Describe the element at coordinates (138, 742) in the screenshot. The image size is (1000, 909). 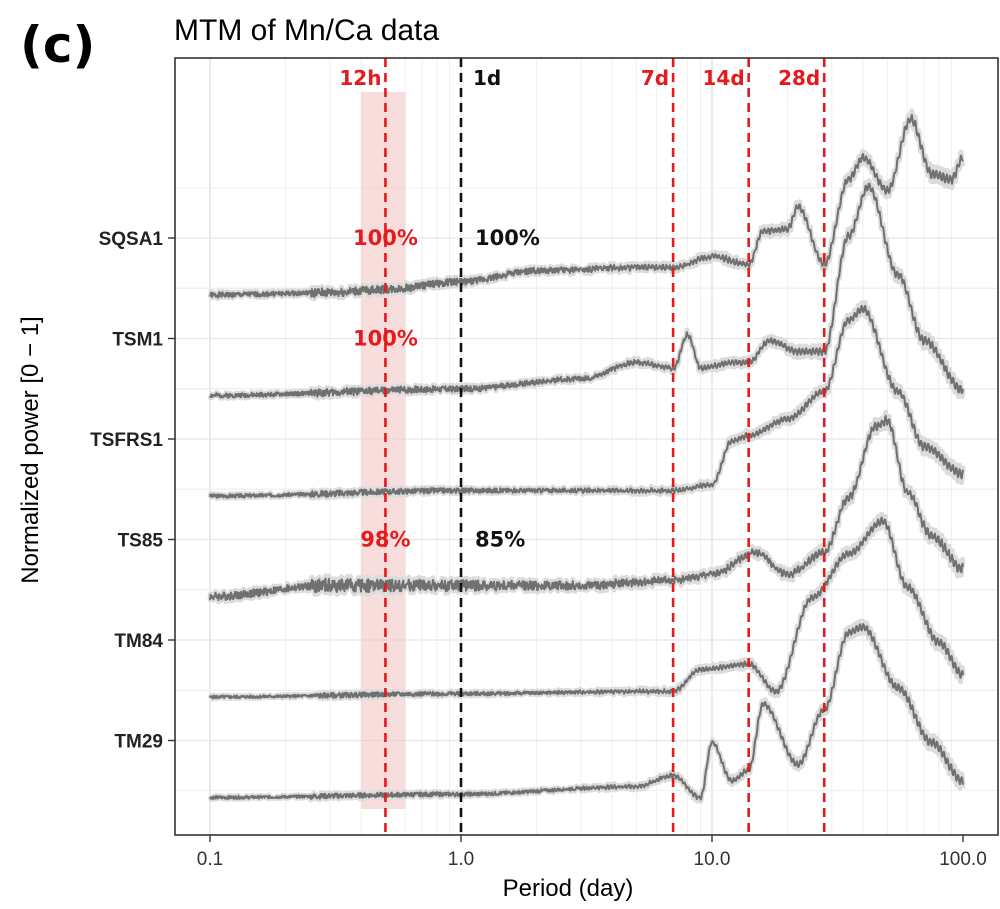
I see `y-tick-label: TM29` at that location.